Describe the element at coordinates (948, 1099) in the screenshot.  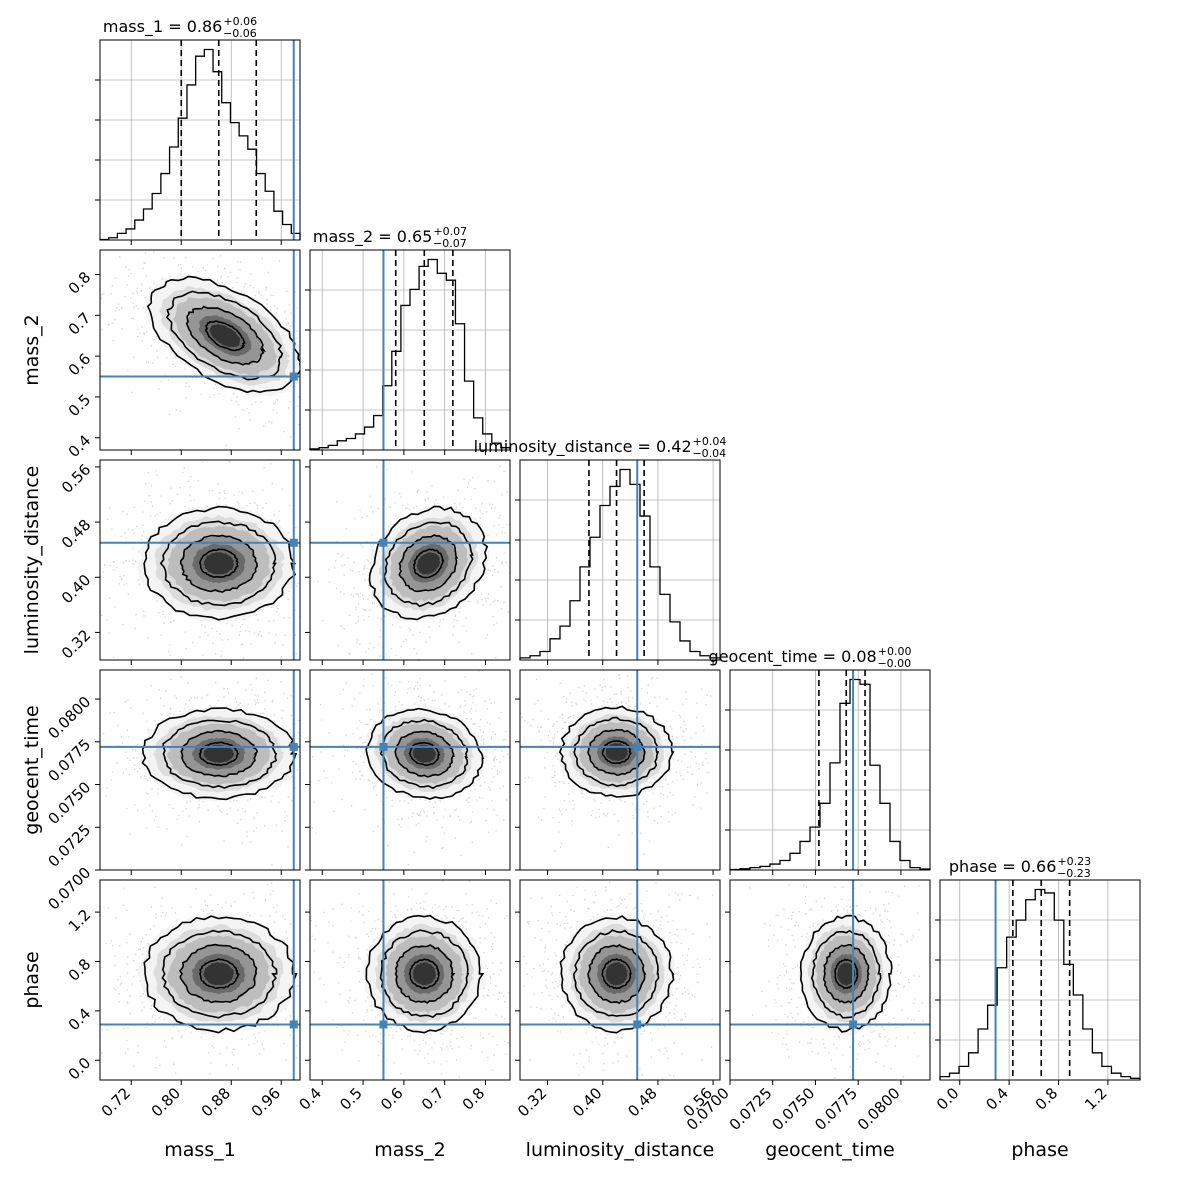
I see `x-tick-label-phase: 0.0` at that location.